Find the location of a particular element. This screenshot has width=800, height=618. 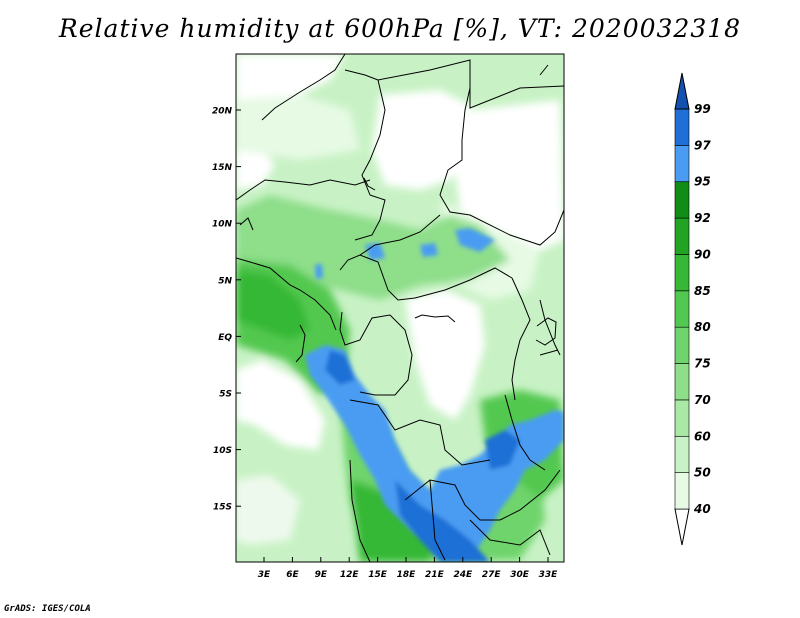

colorbar-label: 92 is located at coordinates (702, 218).